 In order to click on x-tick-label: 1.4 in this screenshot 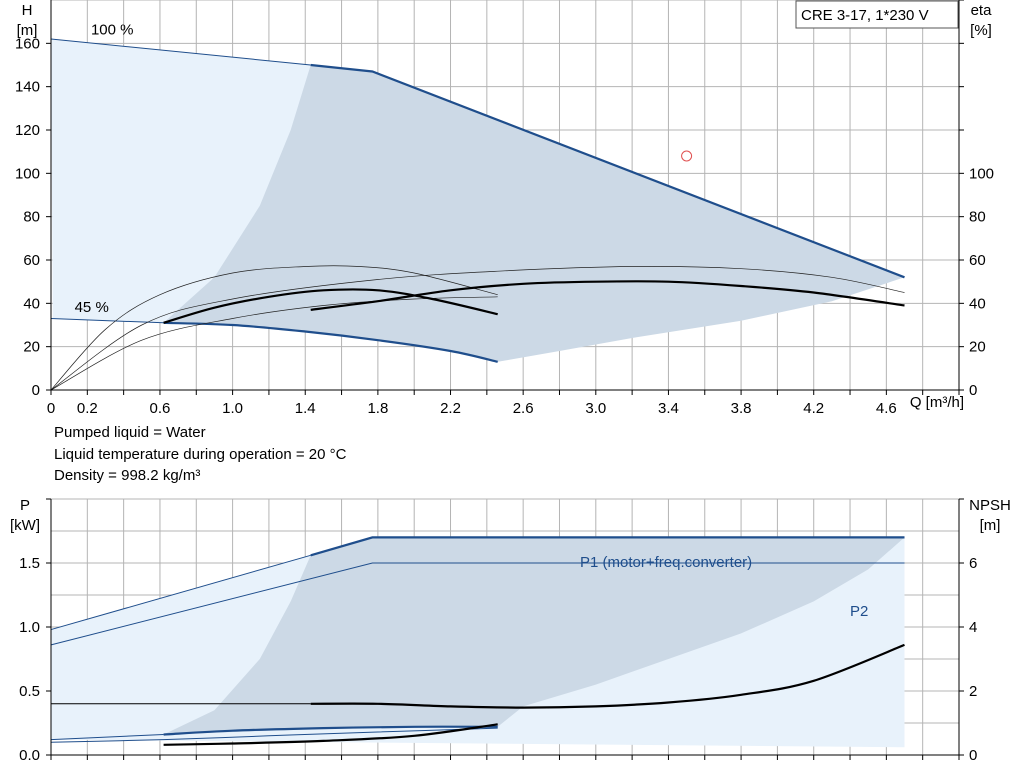, I will do `click(305, 408)`.